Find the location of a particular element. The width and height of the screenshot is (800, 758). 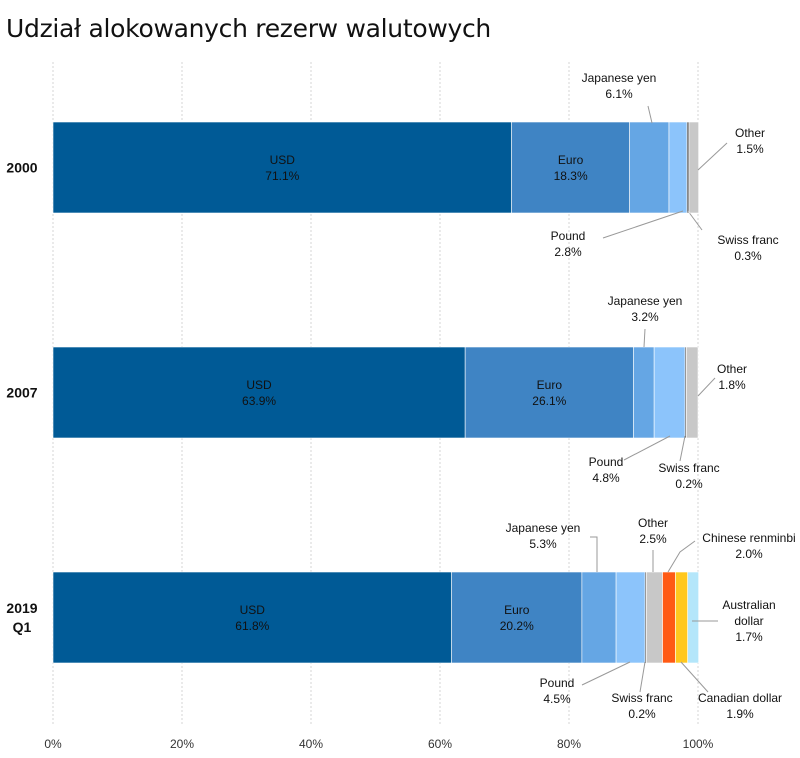

segment-name-label: Chinese renminbi is located at coordinates (748, 538).